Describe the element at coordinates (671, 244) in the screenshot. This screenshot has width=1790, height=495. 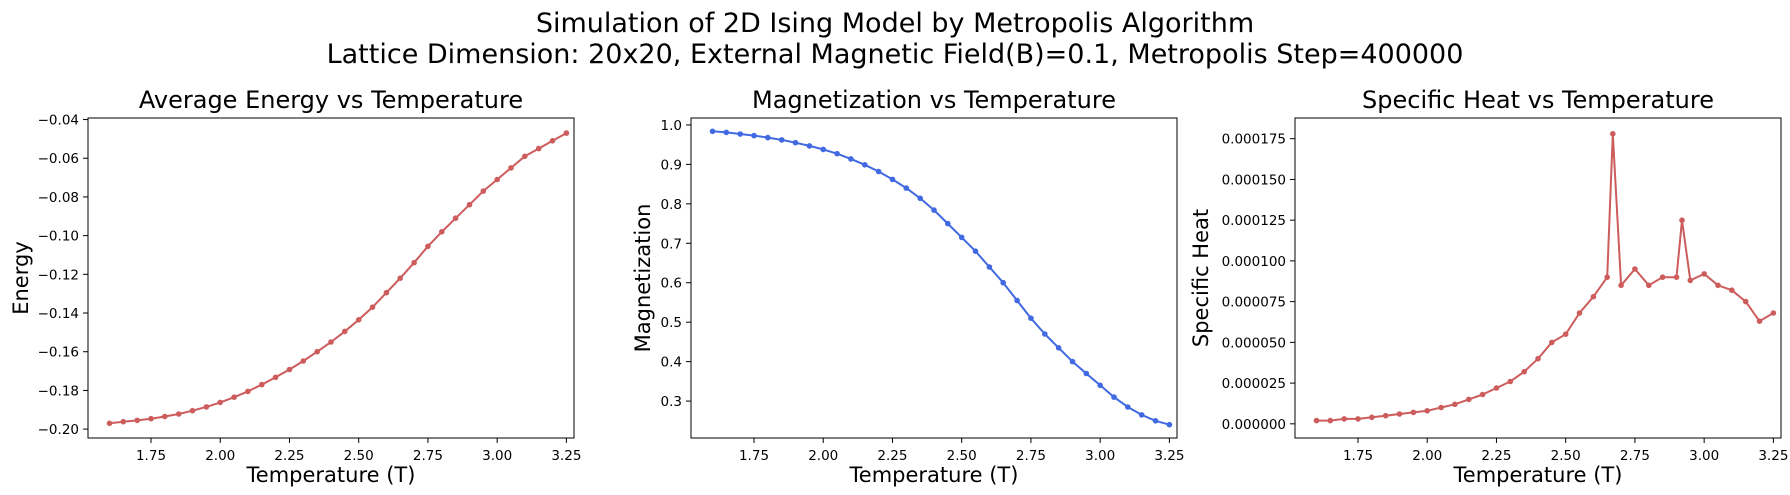
I see `y-tick-label: 0.7` at that location.